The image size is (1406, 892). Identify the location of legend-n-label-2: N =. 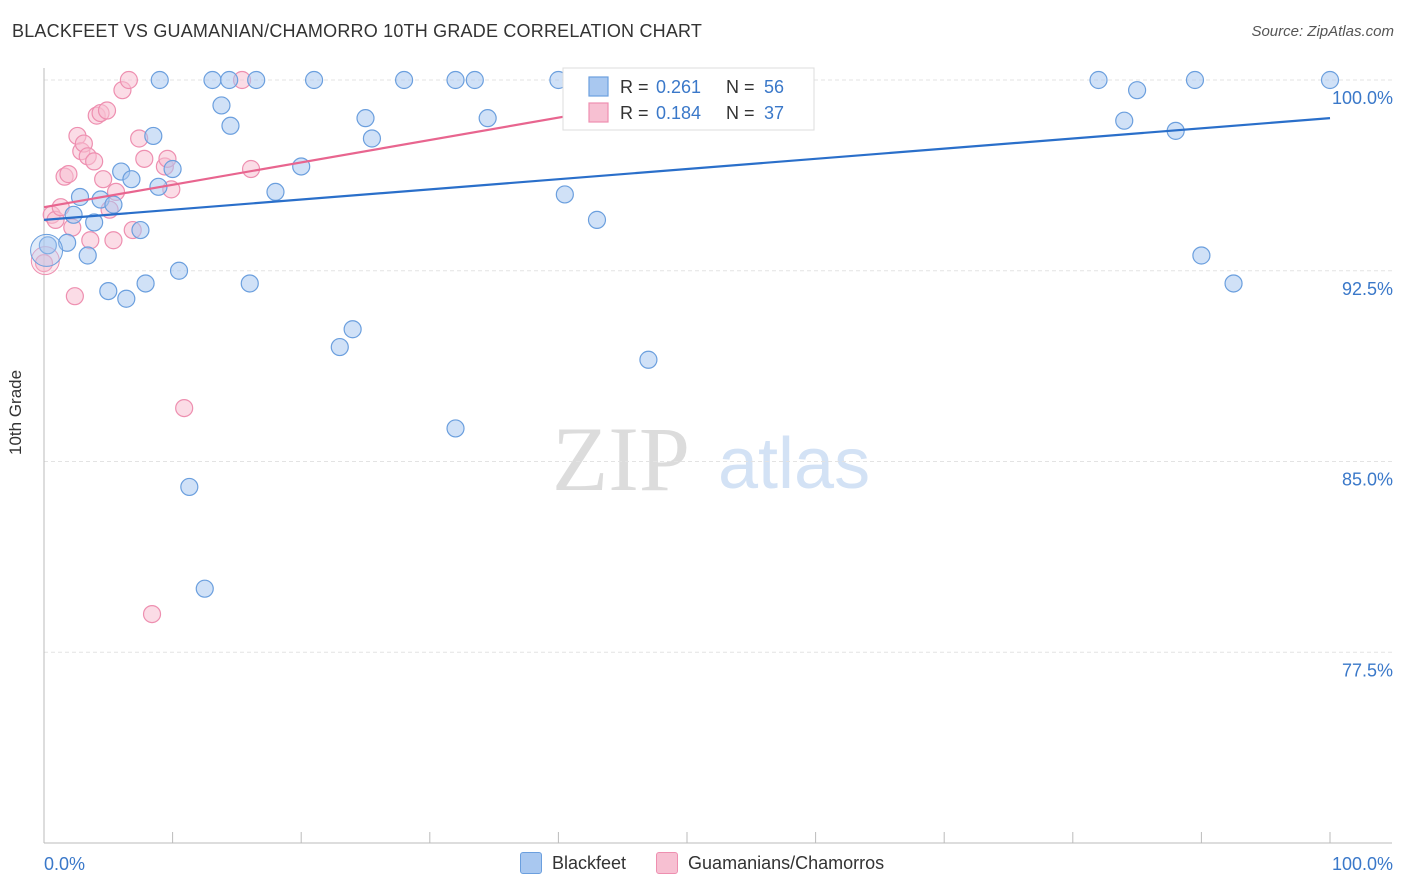
(743, 113).